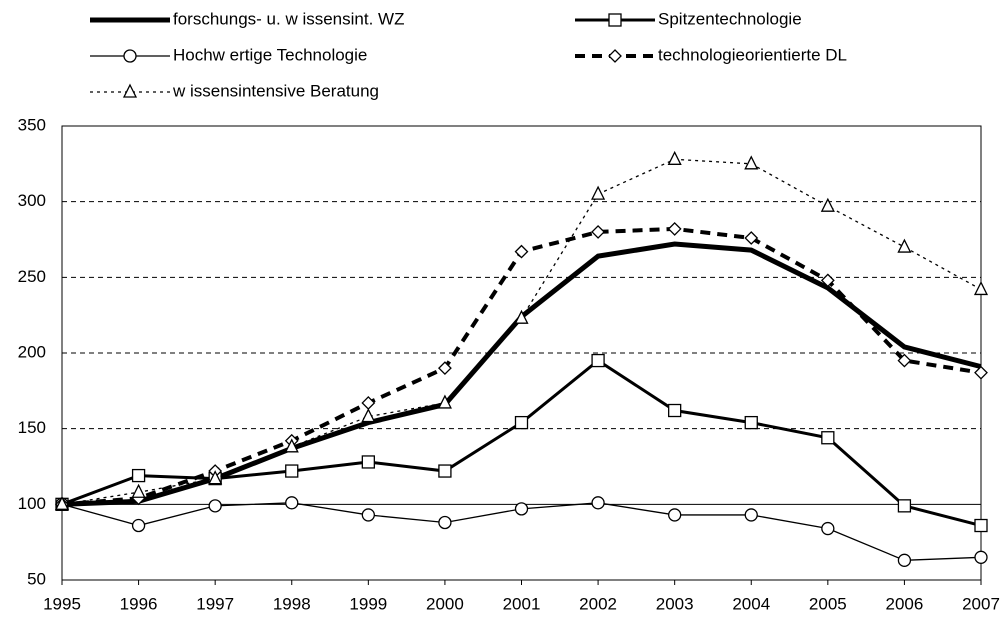 The height and width of the screenshot is (619, 1006). Describe the element at coordinates (445, 603) in the screenshot. I see `x-tick-label: 2000` at that location.